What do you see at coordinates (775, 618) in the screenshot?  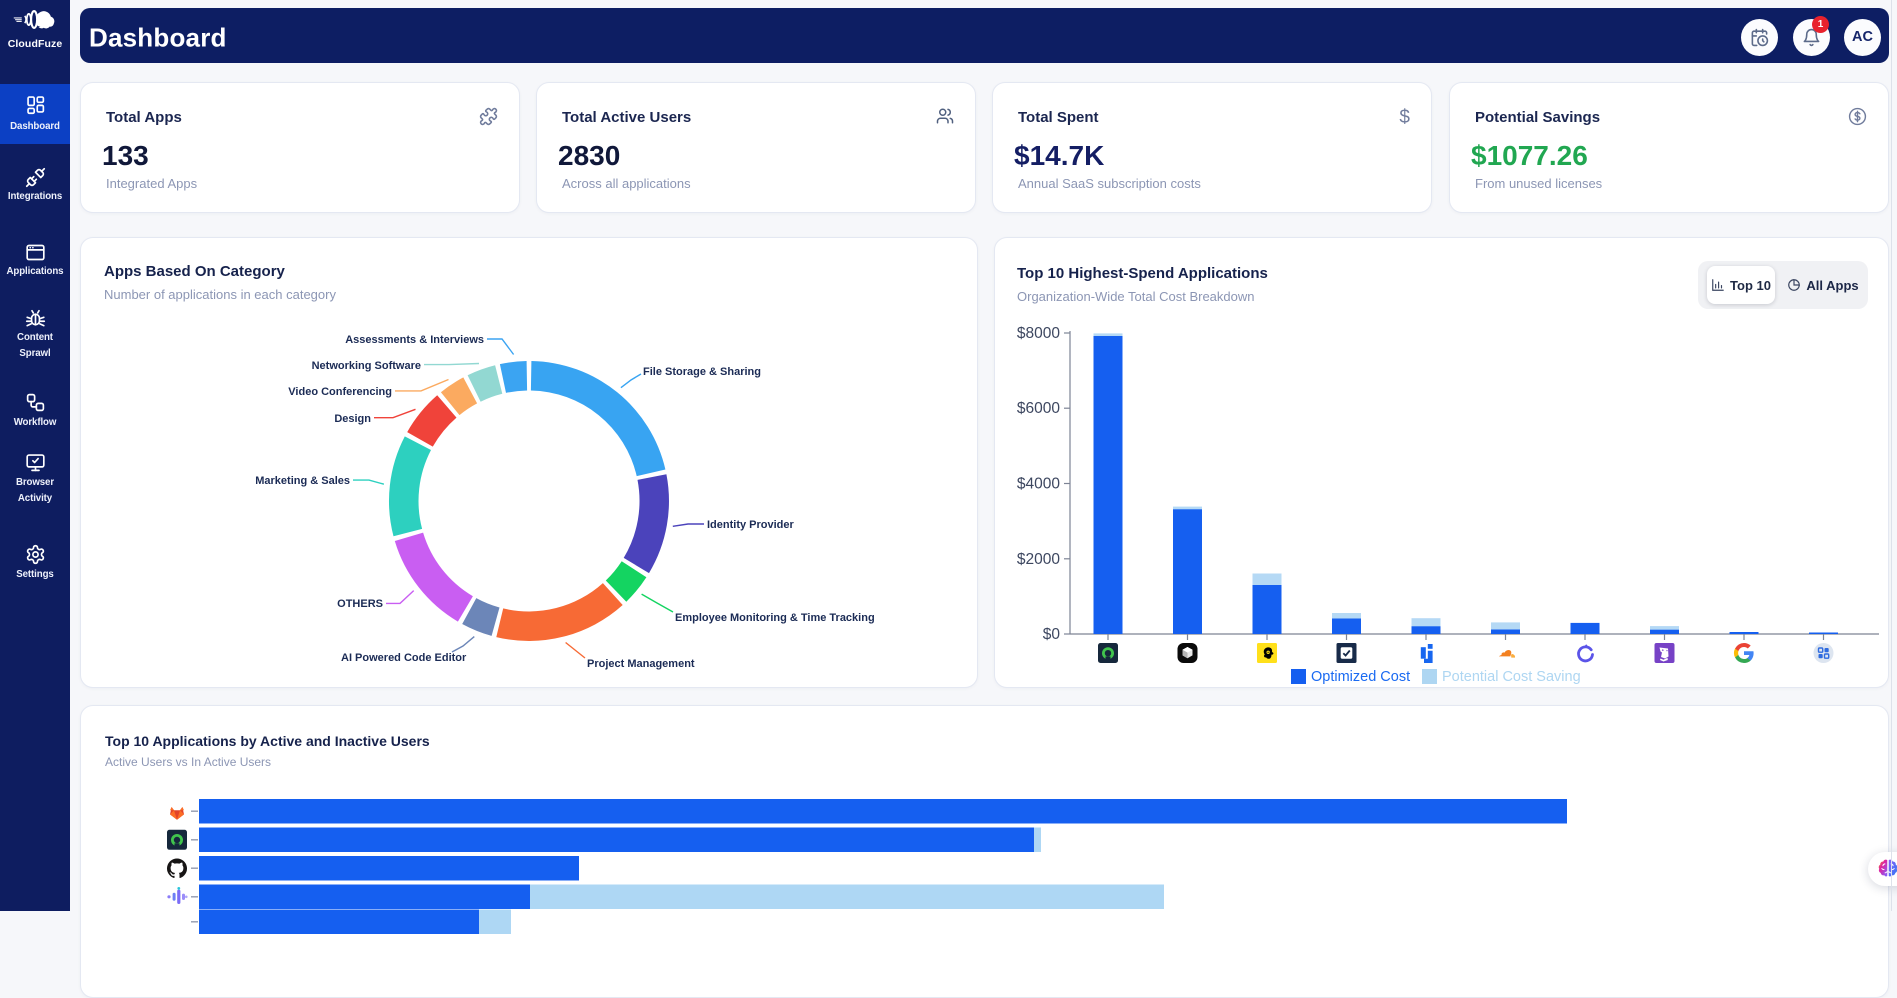 I see `svg-text:Employee Monitoring & Time Tra: Employee Monitoring & Time Tracking` at bounding box center [775, 618].